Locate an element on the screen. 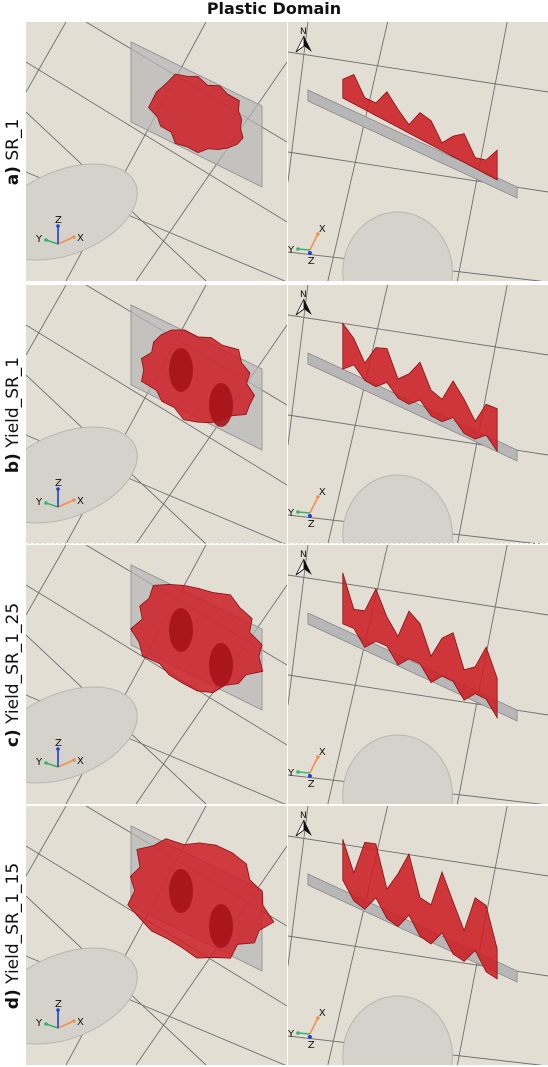 The image size is (548, 1067). row-label: d) Yield_SR_1_15 is located at coordinates (13, 935).